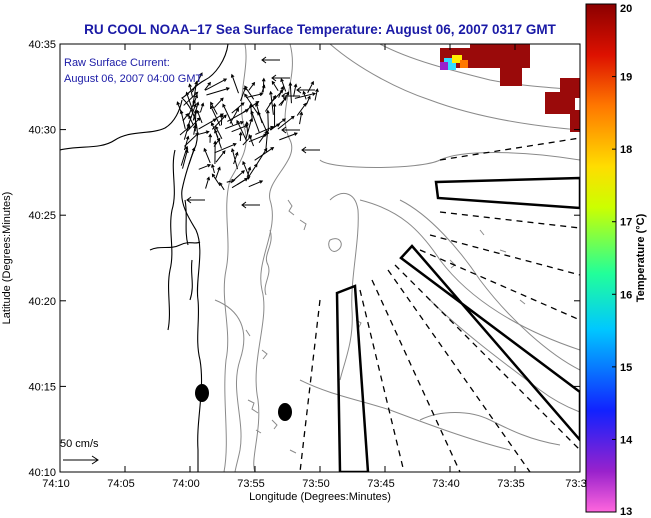 This screenshot has width=651, height=518. I want to click on colorbar-tick-label: 20, so click(626, 9).